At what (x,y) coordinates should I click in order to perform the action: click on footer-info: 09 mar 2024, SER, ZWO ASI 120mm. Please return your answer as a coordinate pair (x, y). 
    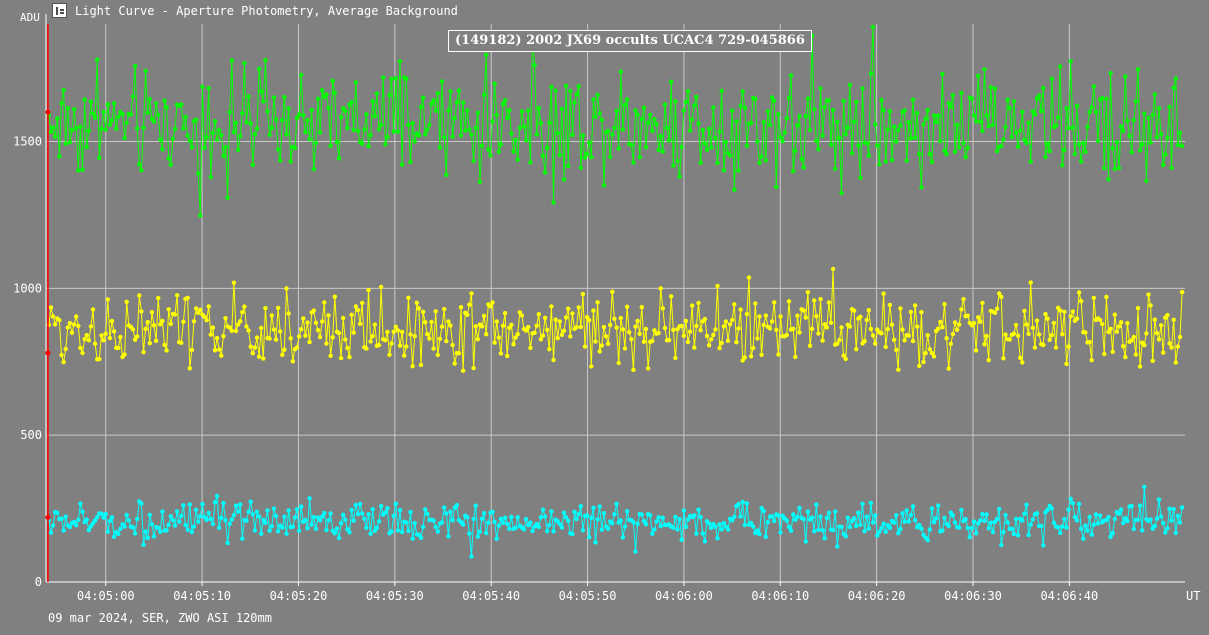
    Looking at the image, I should click on (160, 618).